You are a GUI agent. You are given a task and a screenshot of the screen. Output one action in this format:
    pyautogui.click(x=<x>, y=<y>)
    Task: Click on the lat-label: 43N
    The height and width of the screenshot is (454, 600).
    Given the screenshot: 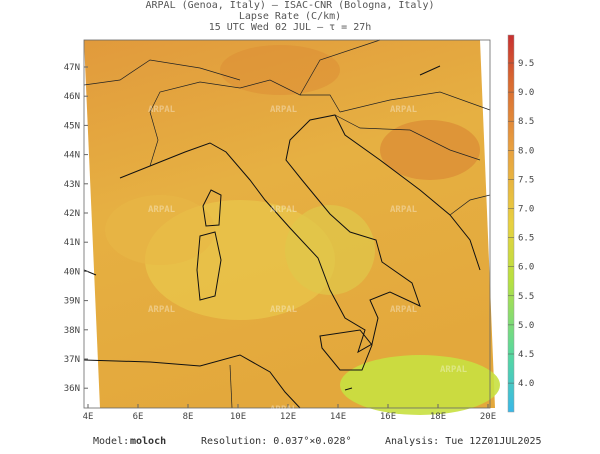 What is the action you would take?
    pyautogui.click(x=72, y=185)
    